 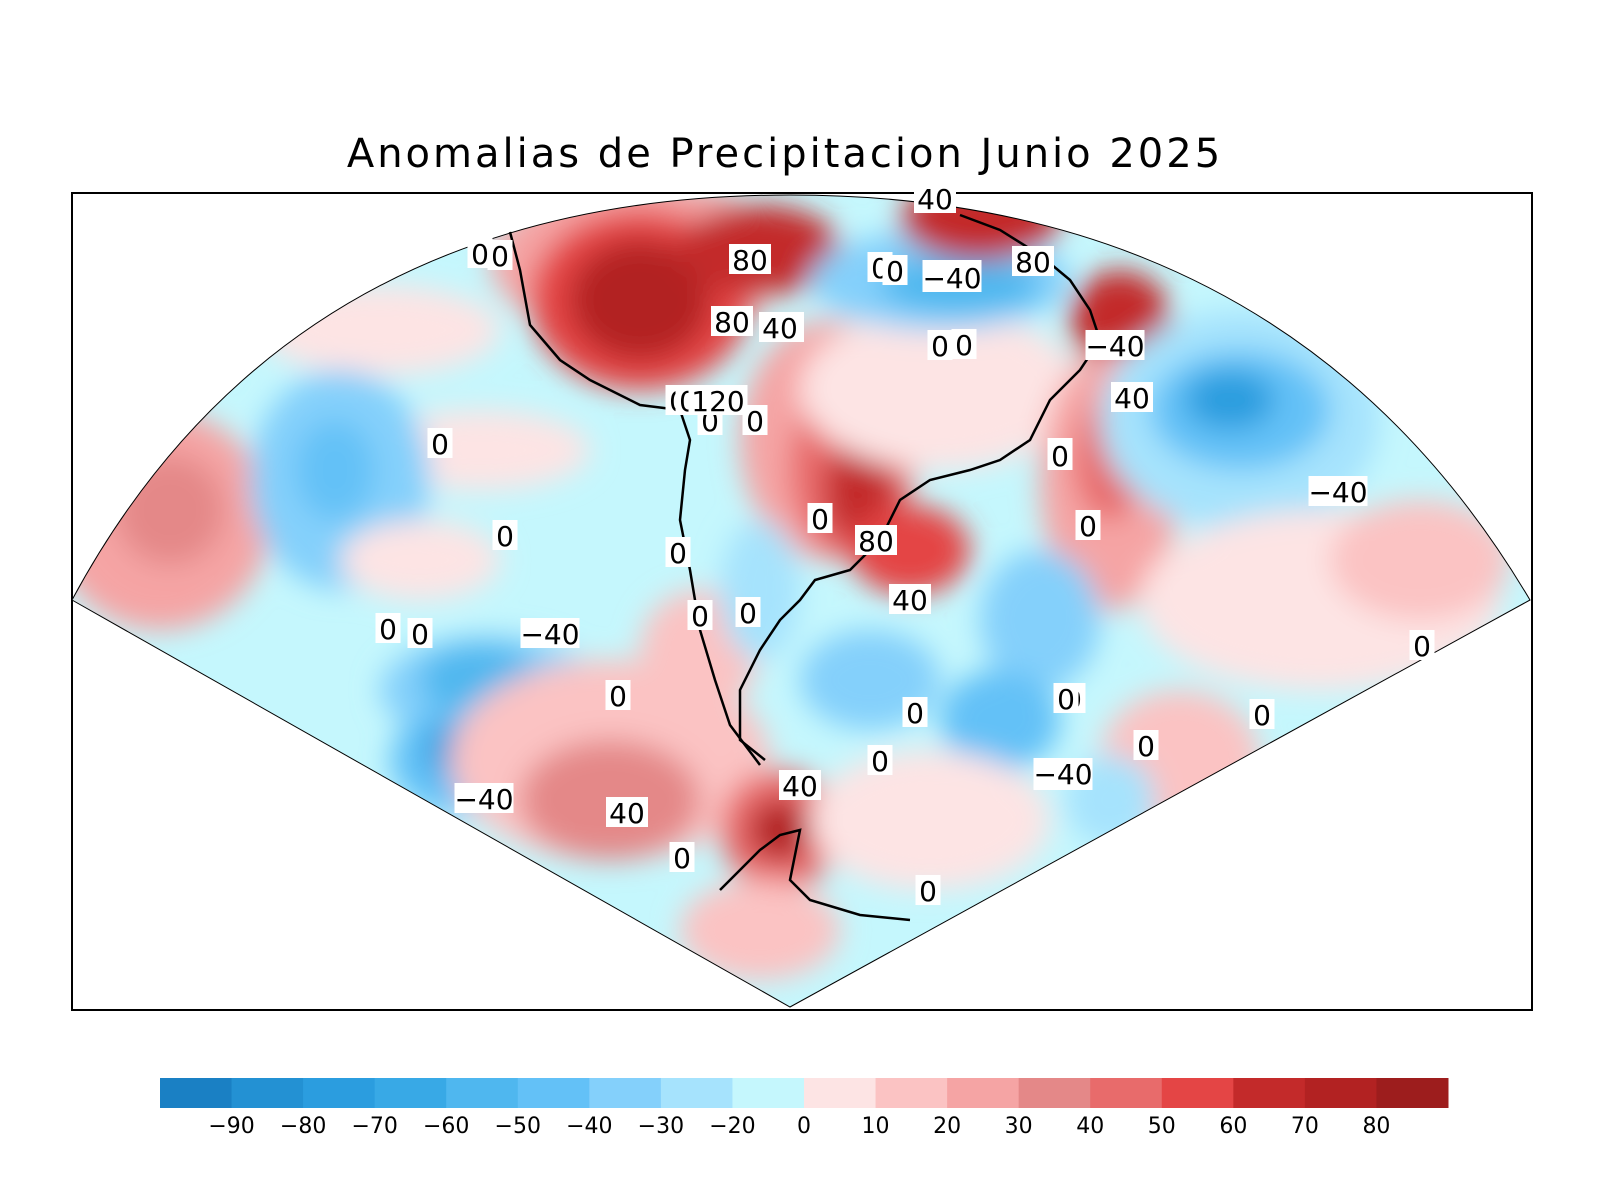 What do you see at coordinates (804, 1126) in the screenshot?
I see `colorbar-tick-label: 0` at bounding box center [804, 1126].